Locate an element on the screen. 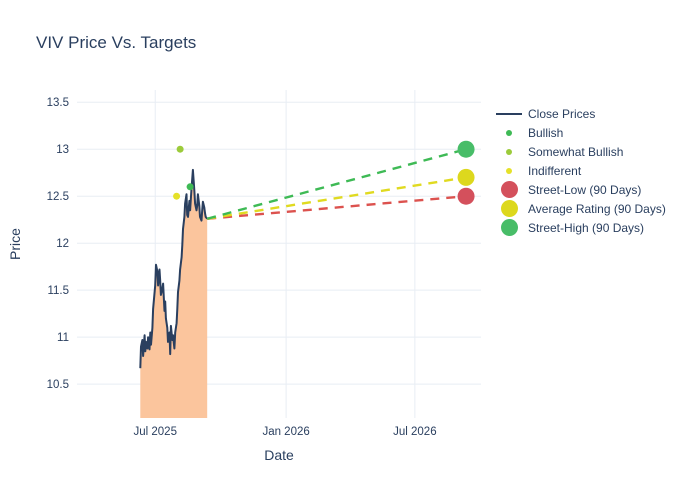  legend-label: Indifferent is located at coordinates (555, 170).